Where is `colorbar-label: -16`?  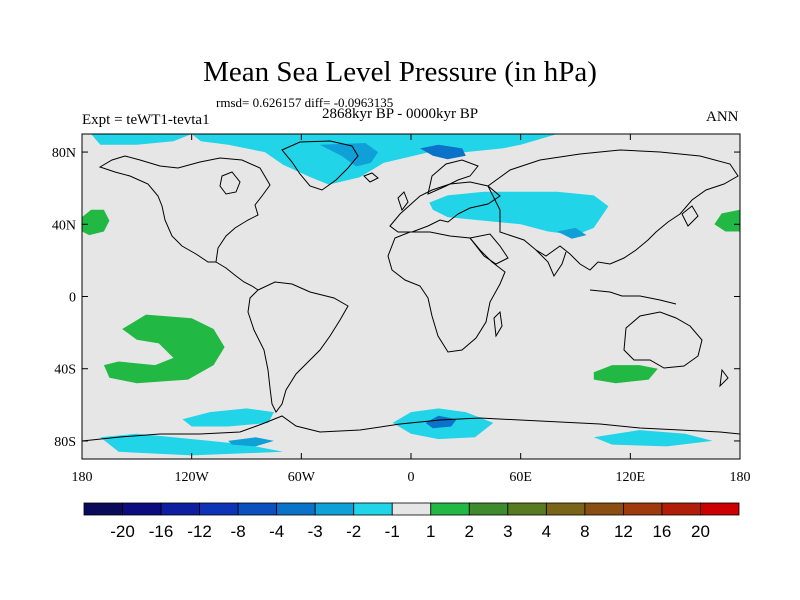
colorbar-label: -16 is located at coordinates (161, 531).